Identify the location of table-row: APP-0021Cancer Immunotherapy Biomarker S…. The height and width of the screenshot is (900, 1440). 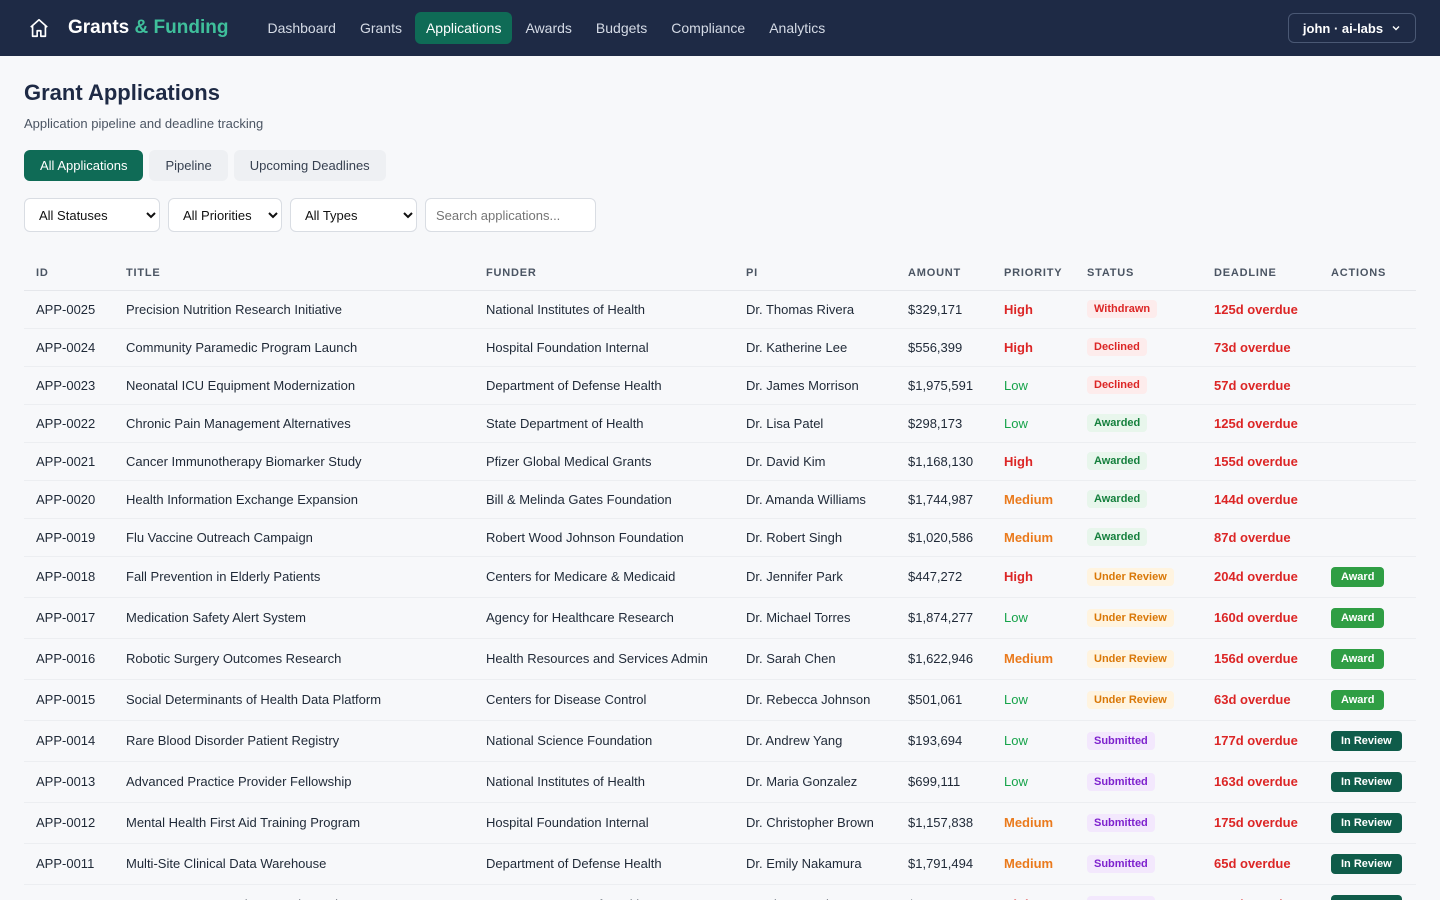
(720, 461).